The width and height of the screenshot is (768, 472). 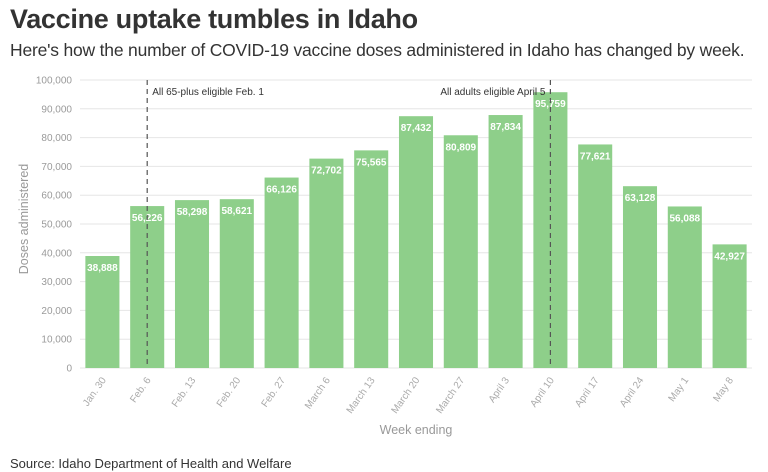 What do you see at coordinates (56, 138) in the screenshot?
I see `y-tick-label: 80,000` at bounding box center [56, 138].